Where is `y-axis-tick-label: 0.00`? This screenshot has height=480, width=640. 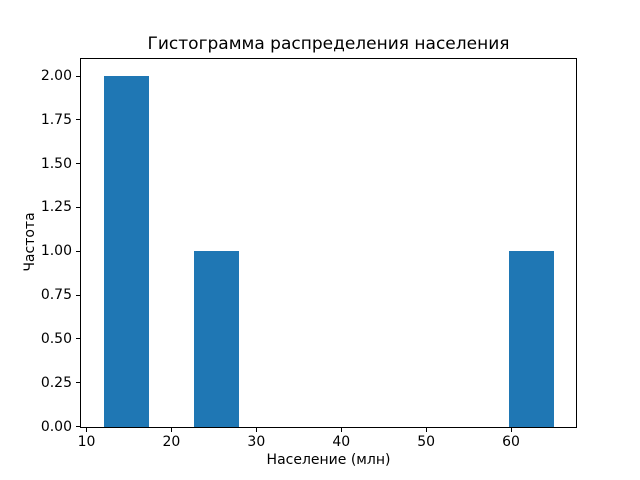 y-axis-tick-label: 0.00 is located at coordinates (56, 426).